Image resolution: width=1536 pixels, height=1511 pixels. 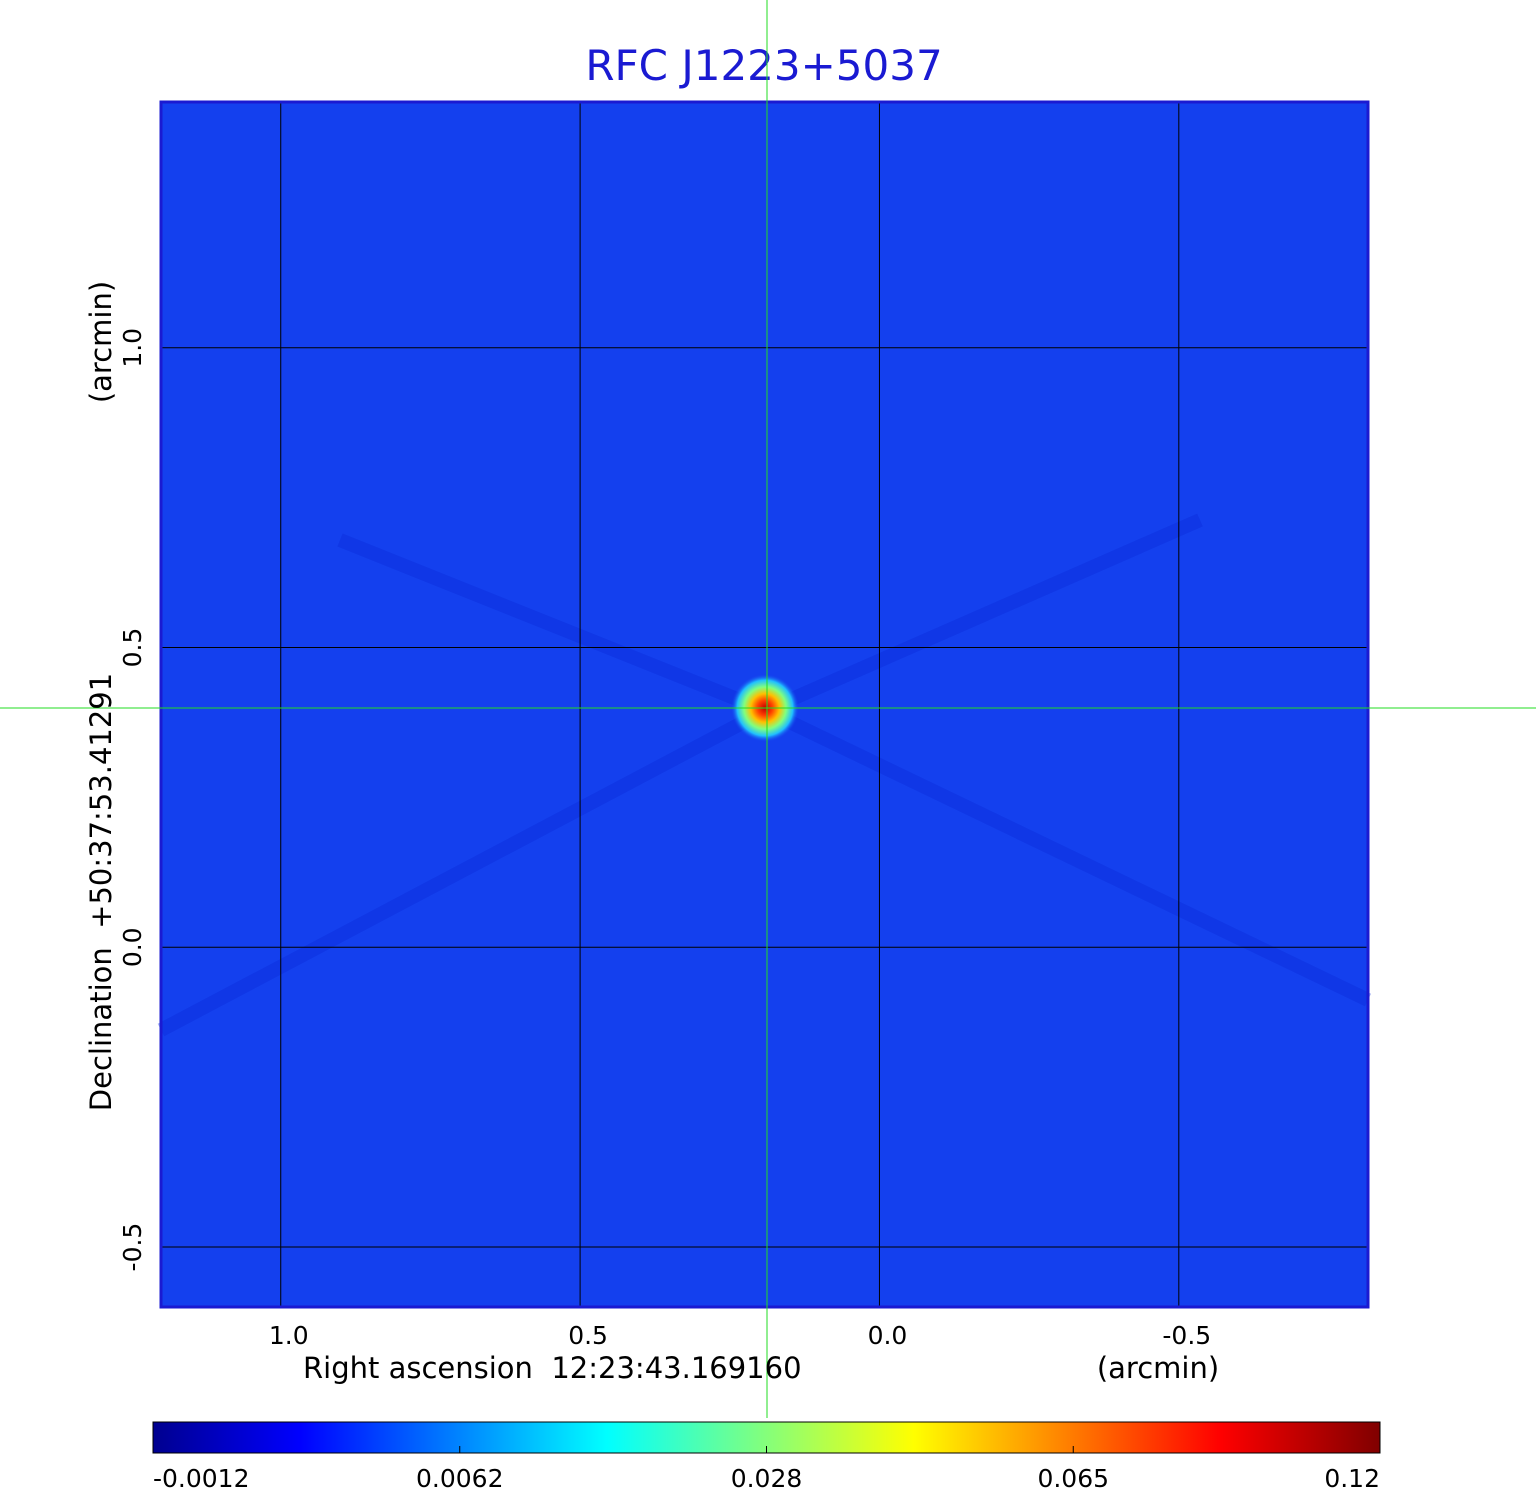 I want to click on x-axis-unit: (arcmin), so click(x=1158, y=1368).